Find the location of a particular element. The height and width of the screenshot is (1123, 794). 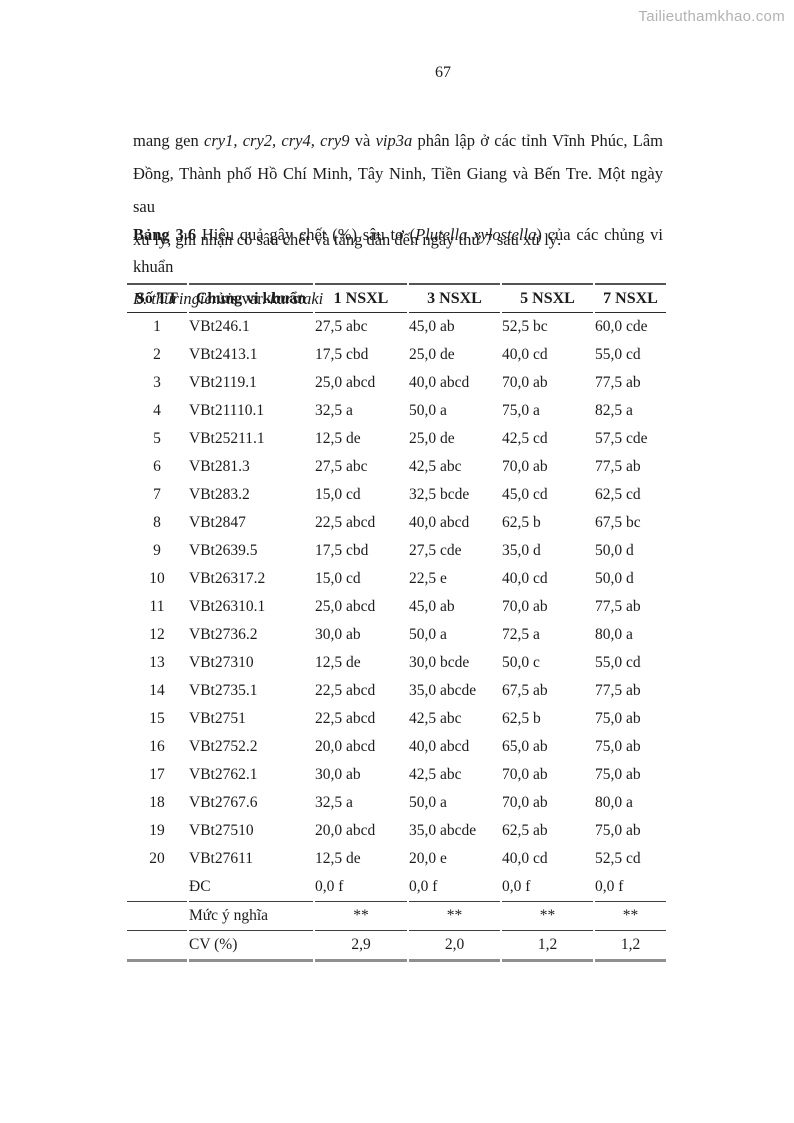

cell-value: 20,0 abcd is located at coordinates (345, 746).